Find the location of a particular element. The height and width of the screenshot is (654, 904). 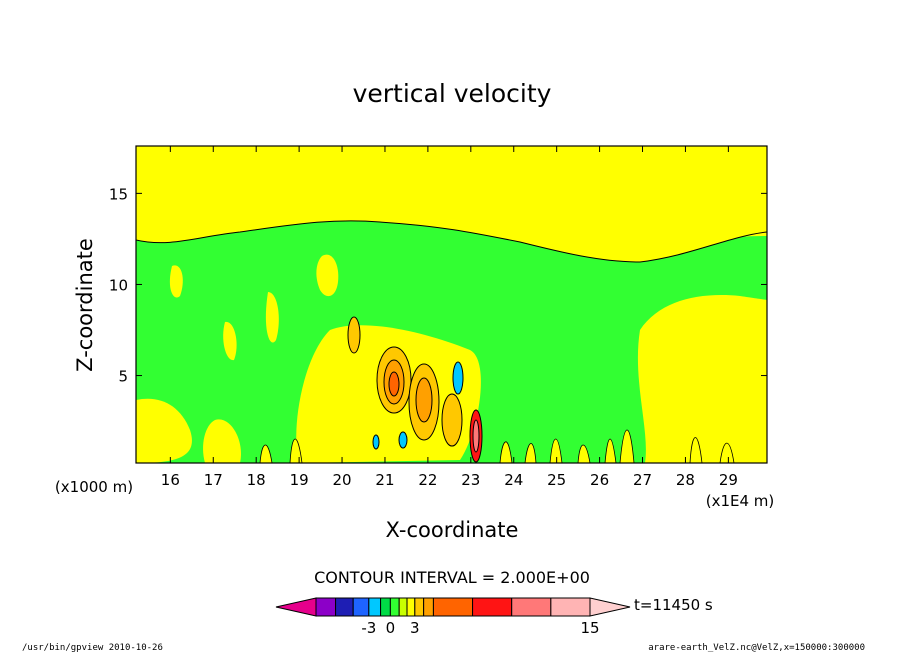

colorbar-tick-label: -3 is located at coordinates (368, 628).